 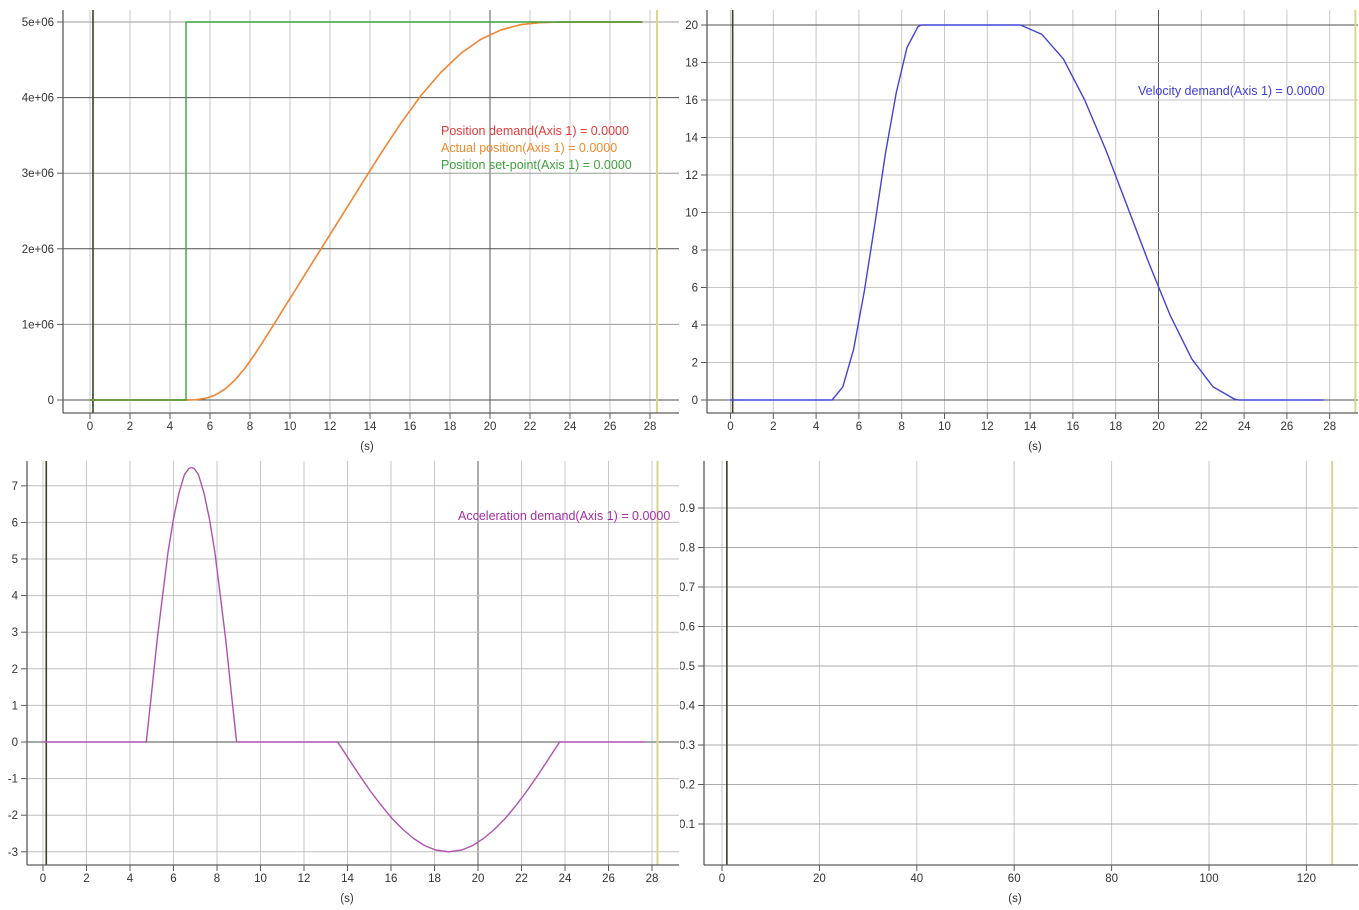 I want to click on y-tick-label: 0.2, so click(x=687, y=786).